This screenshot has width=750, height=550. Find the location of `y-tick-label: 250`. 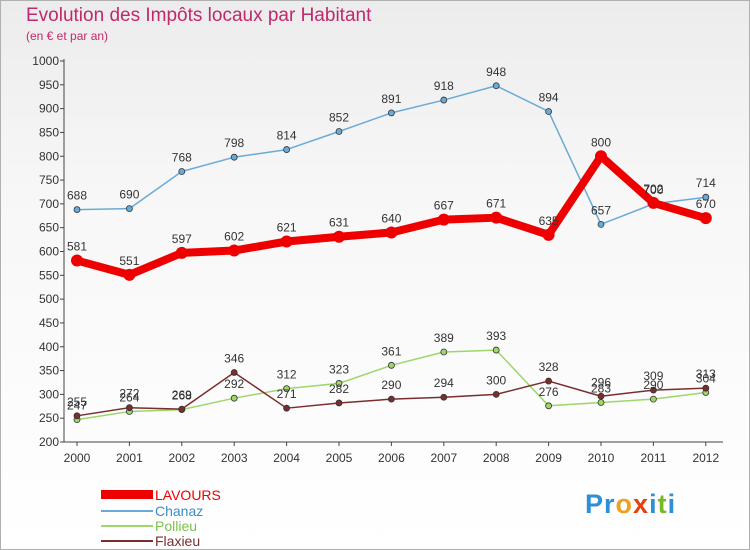

y-tick-label: 250 is located at coordinates (49, 418).